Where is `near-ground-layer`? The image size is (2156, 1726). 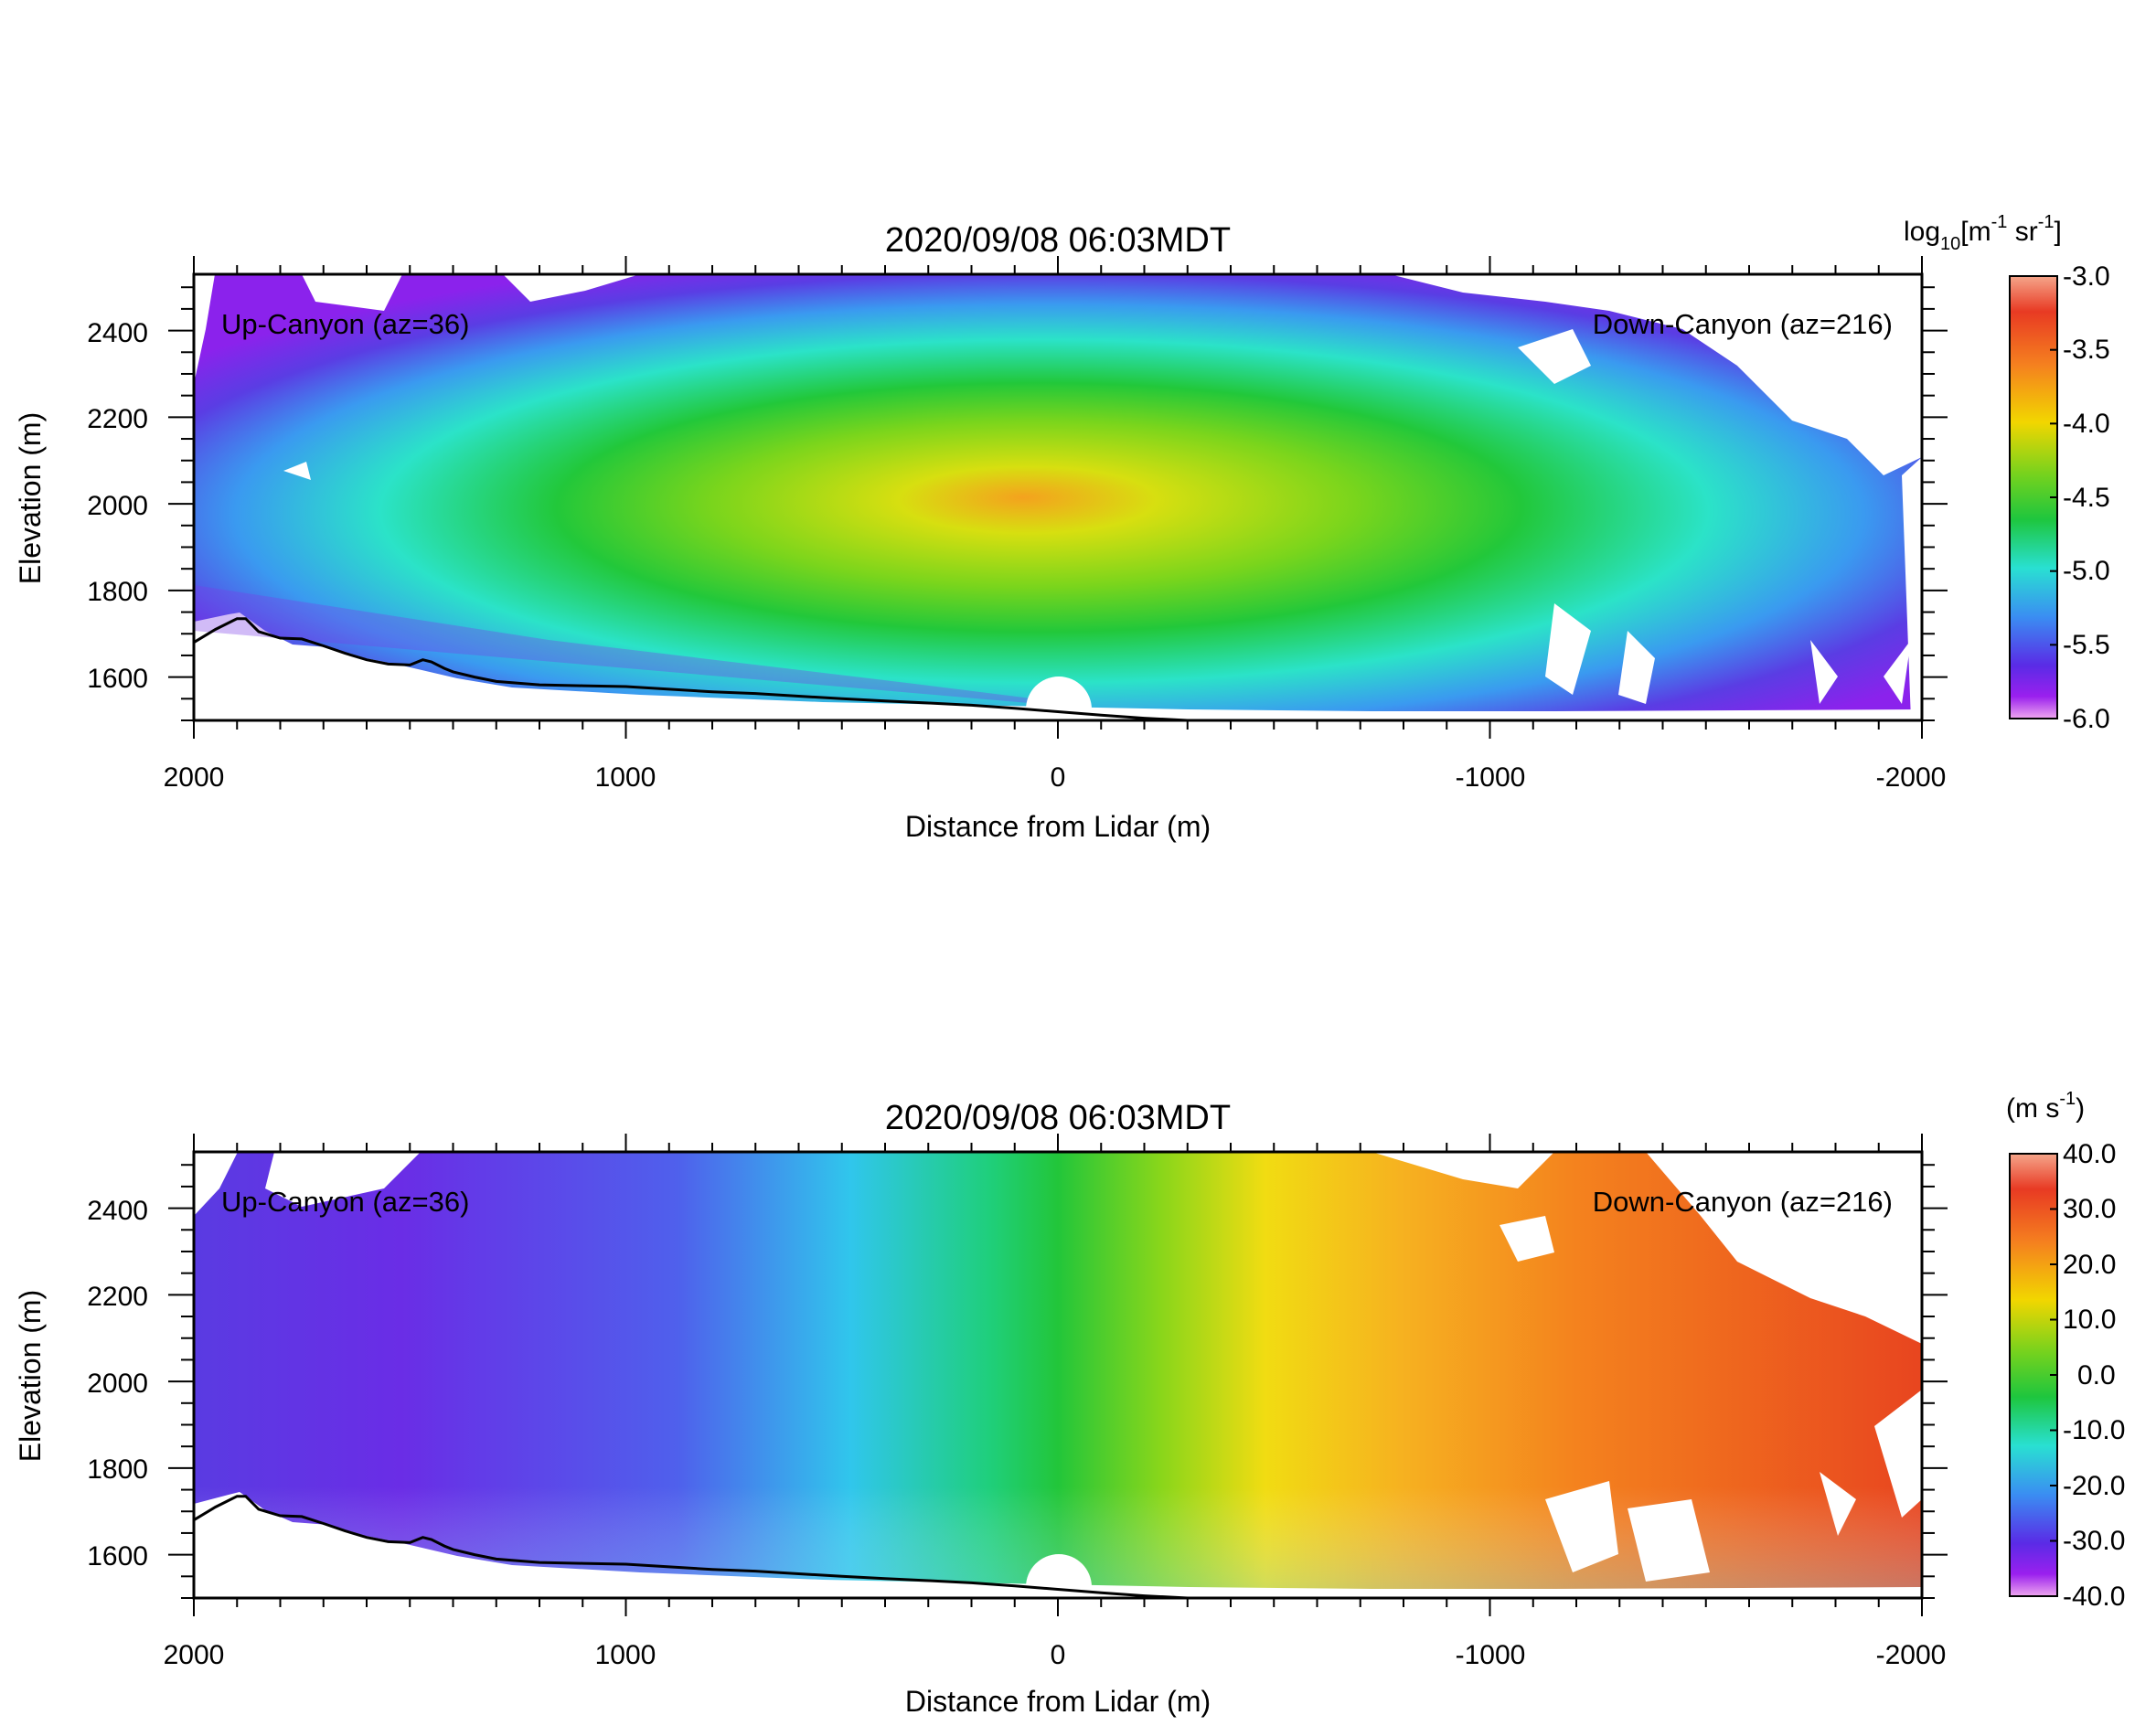 near-ground-layer is located at coordinates (627, 645).